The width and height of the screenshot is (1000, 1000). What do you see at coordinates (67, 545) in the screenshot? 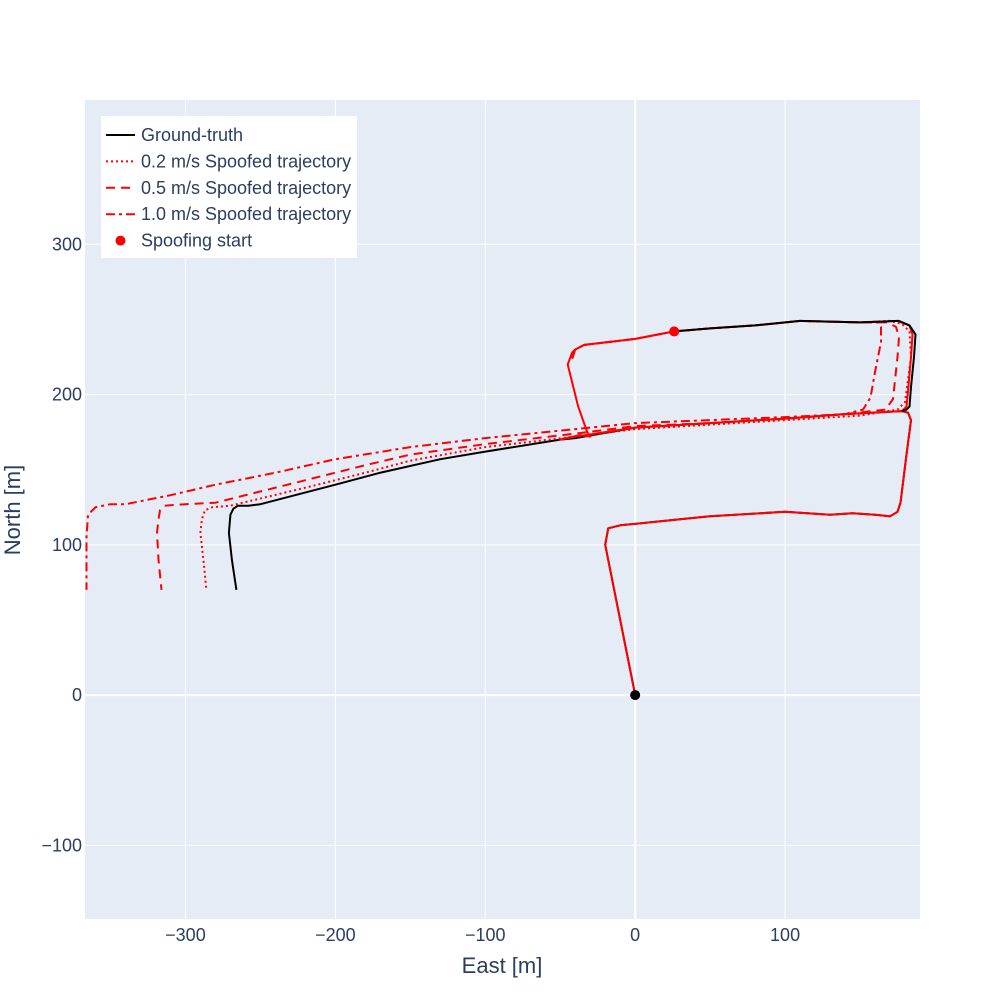
I see `y-tick-label: 100` at bounding box center [67, 545].